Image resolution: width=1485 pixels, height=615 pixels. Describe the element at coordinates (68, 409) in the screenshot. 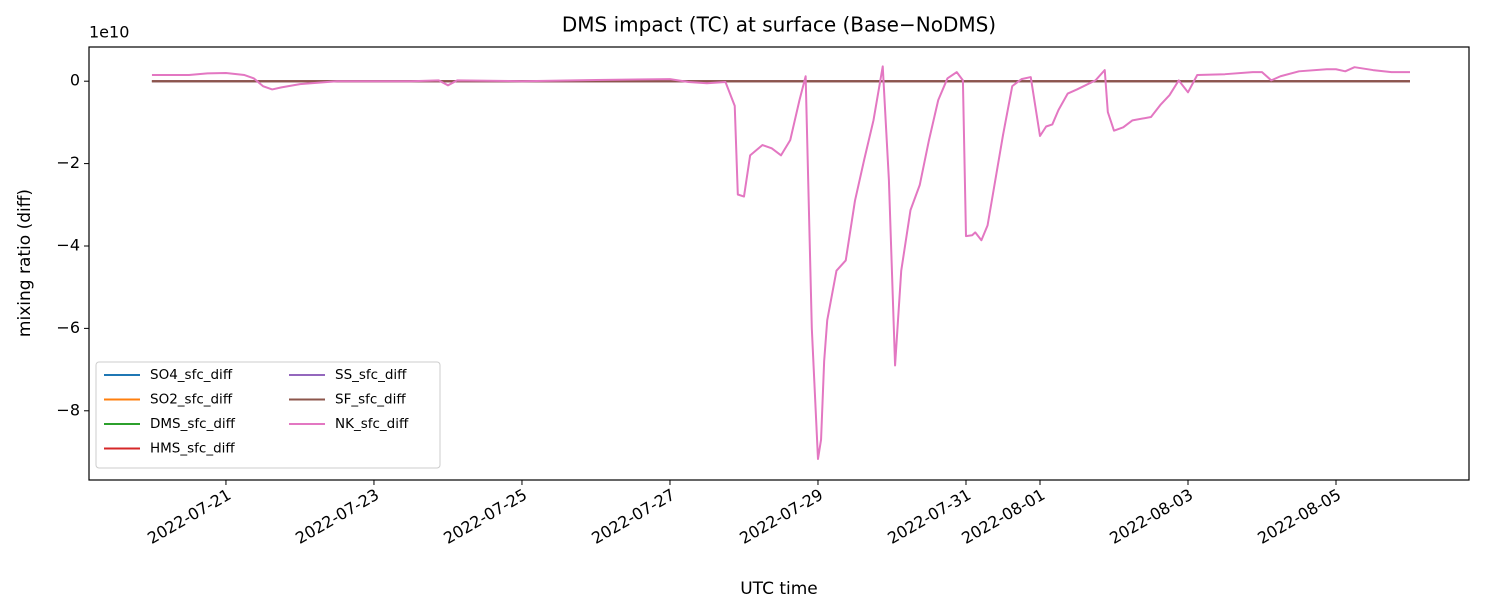

I see `y-tick-label: −8` at that location.